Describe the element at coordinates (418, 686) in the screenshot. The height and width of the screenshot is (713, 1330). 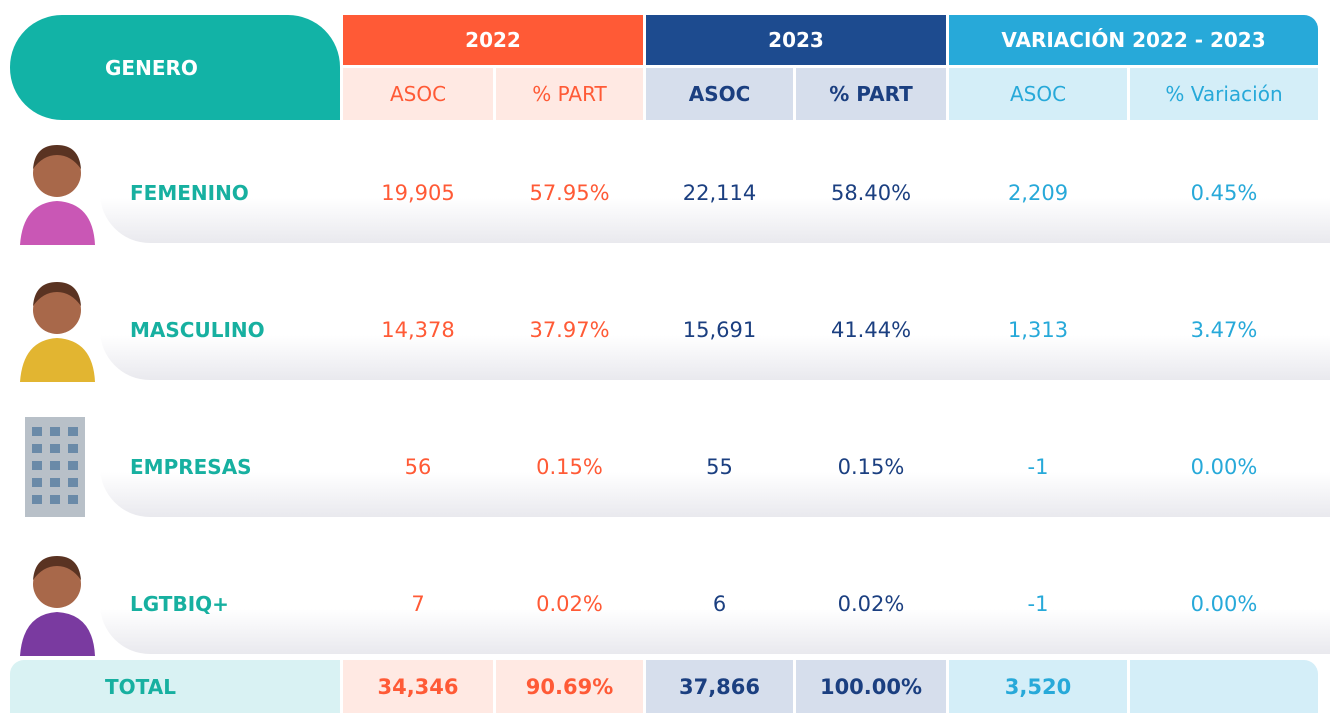
I see `total-cell: 34,346` at that location.